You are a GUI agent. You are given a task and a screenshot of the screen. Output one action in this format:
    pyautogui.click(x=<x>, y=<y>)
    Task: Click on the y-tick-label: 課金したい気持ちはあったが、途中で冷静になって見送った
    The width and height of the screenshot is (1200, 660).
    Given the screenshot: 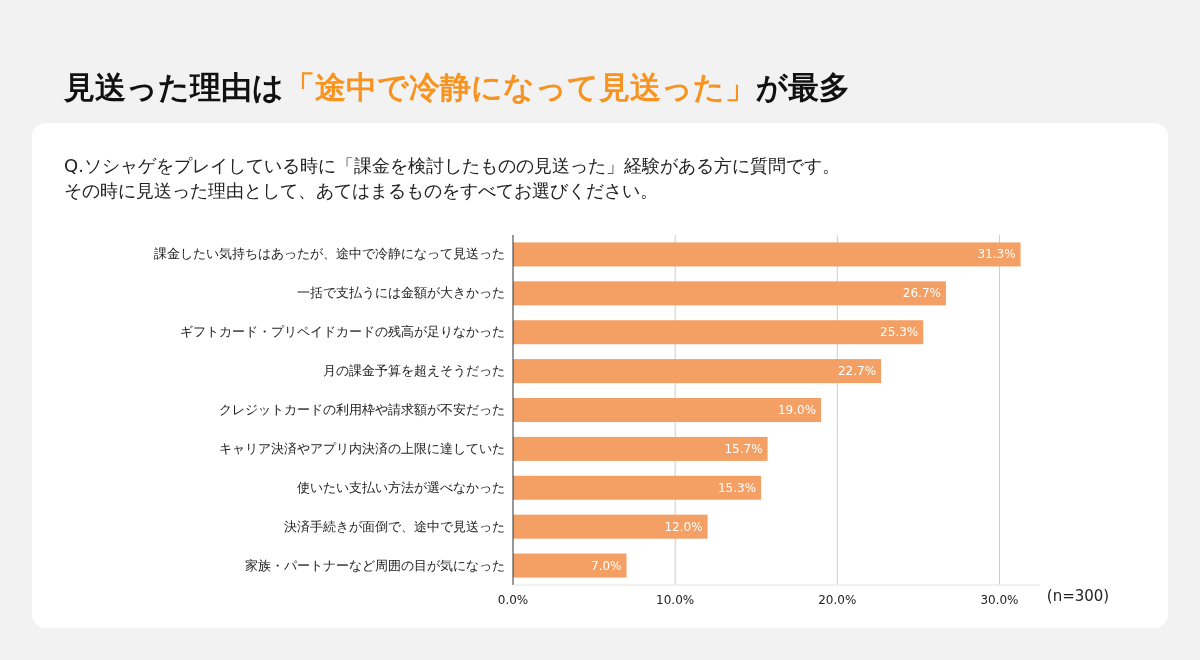 What is the action you would take?
    pyautogui.click(x=329, y=254)
    